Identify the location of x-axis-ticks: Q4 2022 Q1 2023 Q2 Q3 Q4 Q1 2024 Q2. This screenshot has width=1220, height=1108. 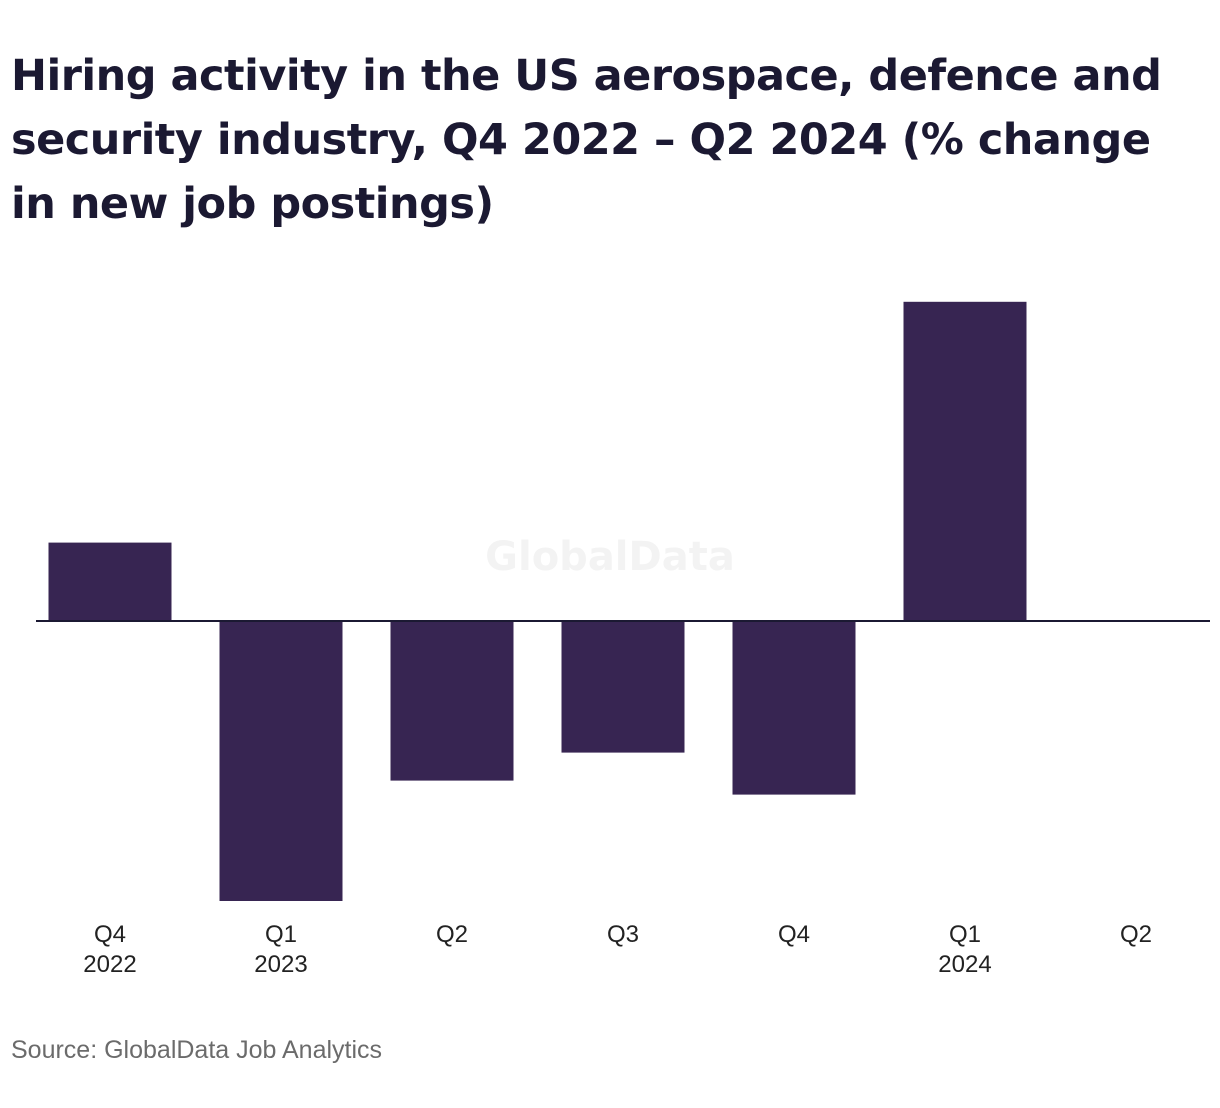
(617, 949).